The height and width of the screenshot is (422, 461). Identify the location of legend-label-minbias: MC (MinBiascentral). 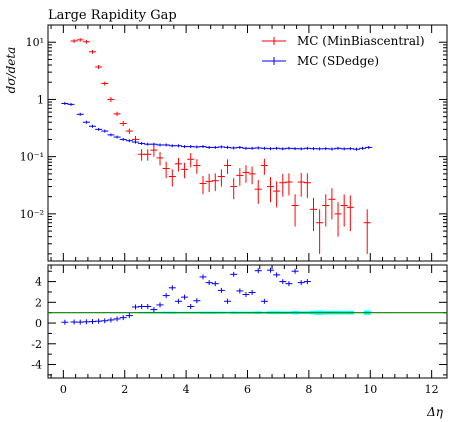
(361, 41).